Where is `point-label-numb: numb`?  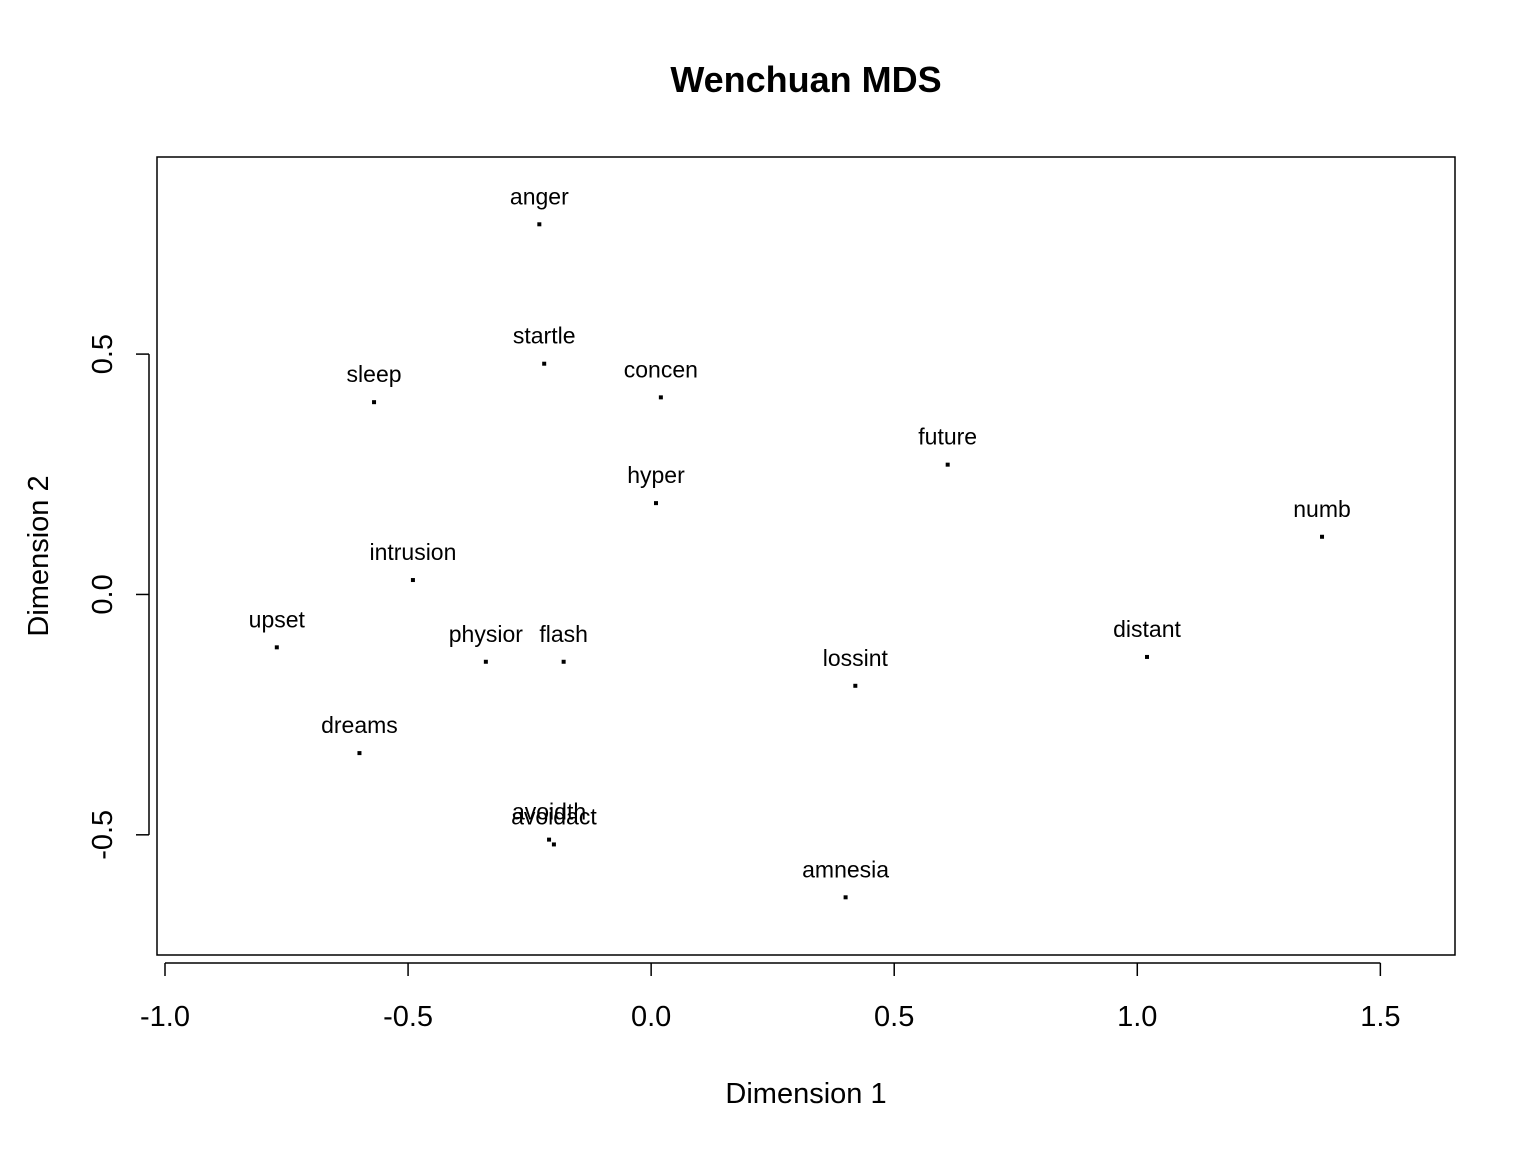
point-label-numb: numb is located at coordinates (1322, 509).